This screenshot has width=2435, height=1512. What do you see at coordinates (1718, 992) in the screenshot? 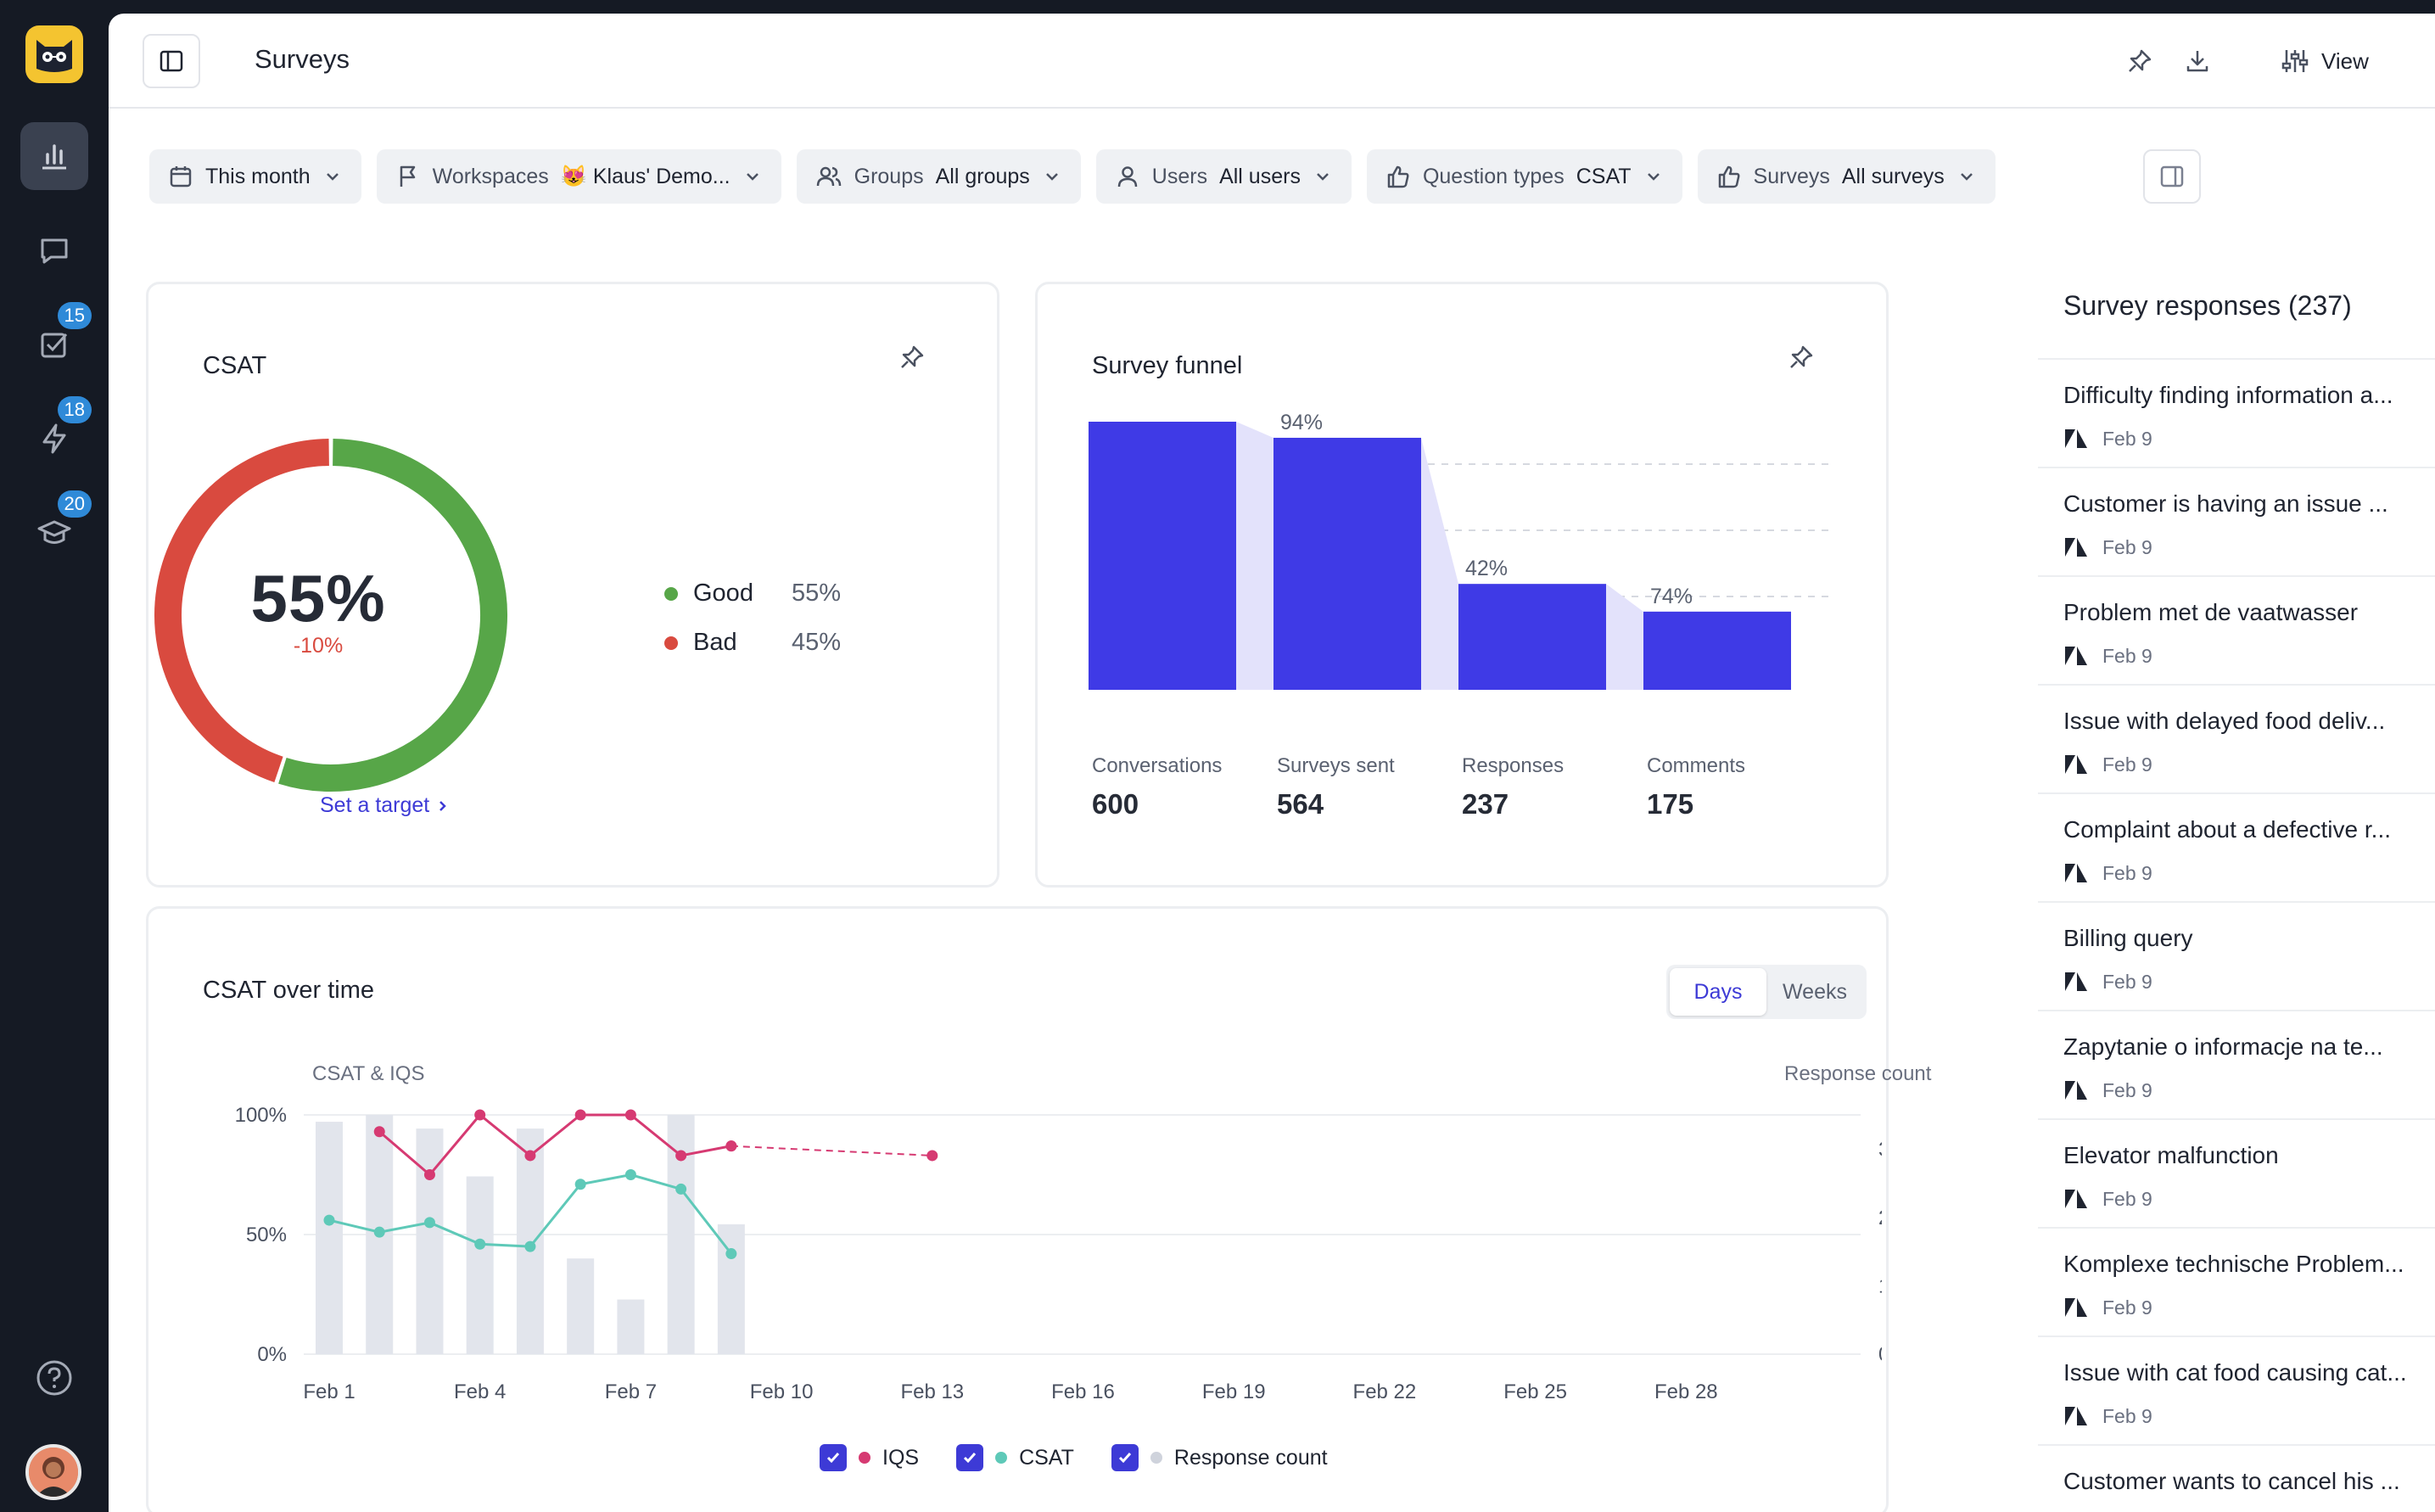
I see `toggle-days: Days` at bounding box center [1718, 992].